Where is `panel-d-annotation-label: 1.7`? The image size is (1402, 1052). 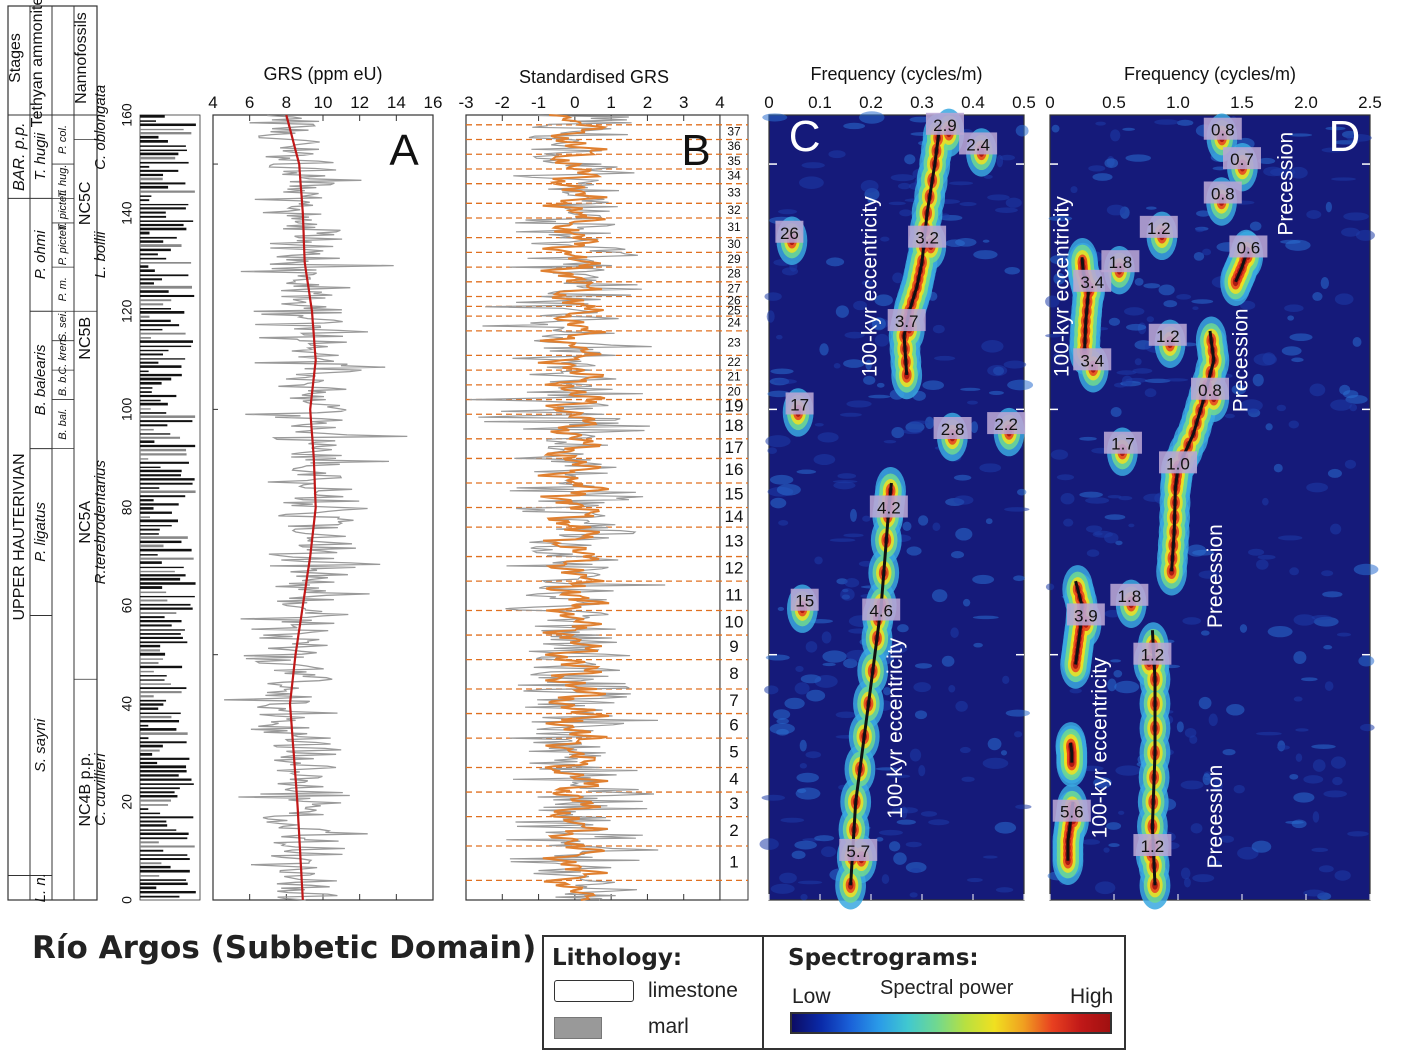
panel-d-annotation-label: 1.7 is located at coordinates (1123, 444).